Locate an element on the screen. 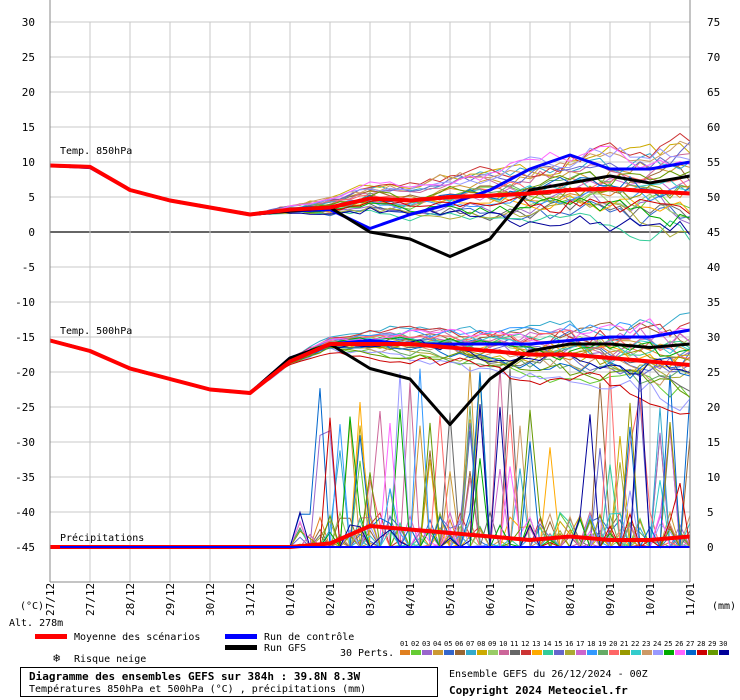 This screenshot has height=700, width=740. left-tick-label: -10 is located at coordinates (25, 302).